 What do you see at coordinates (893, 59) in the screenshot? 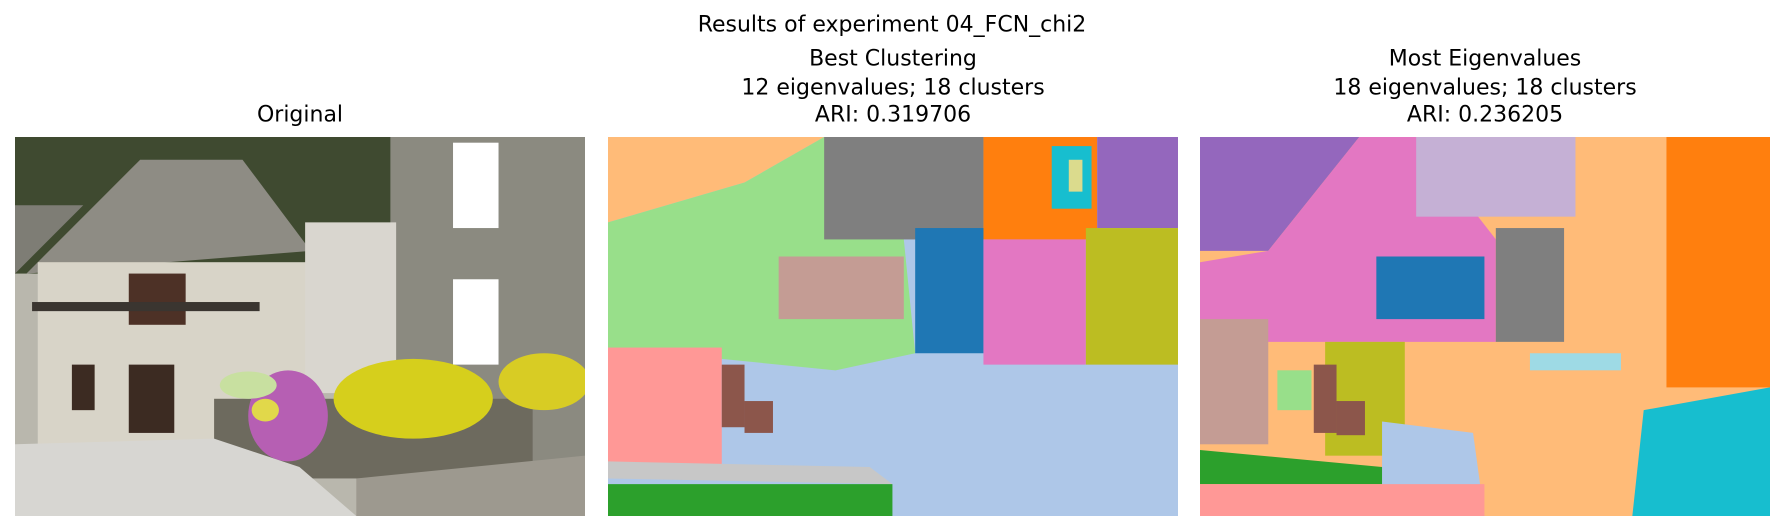
I see `panel-title: Best Clustering` at bounding box center [893, 59].